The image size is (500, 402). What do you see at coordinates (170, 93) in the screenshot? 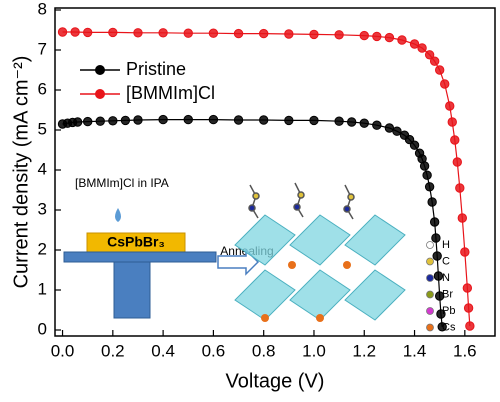
I see `legend-label: [BMMIm]Cl` at bounding box center [170, 93].